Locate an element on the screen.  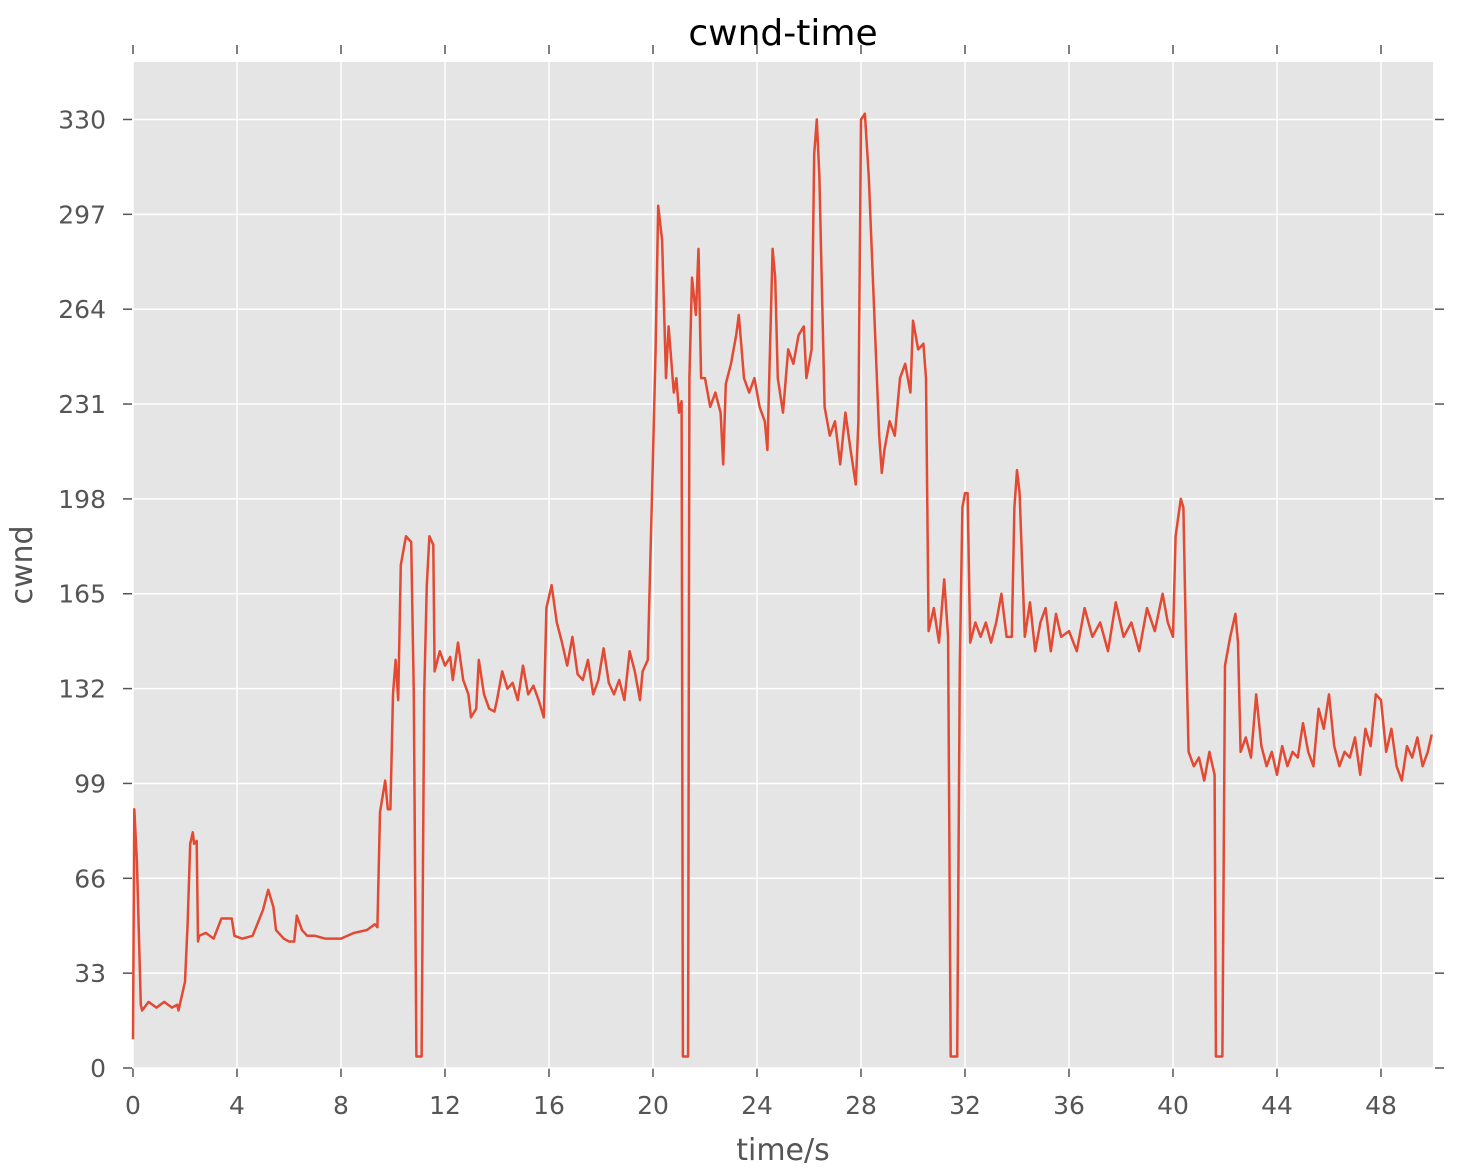
x-tick-label: 32 is located at coordinates (965, 1105).